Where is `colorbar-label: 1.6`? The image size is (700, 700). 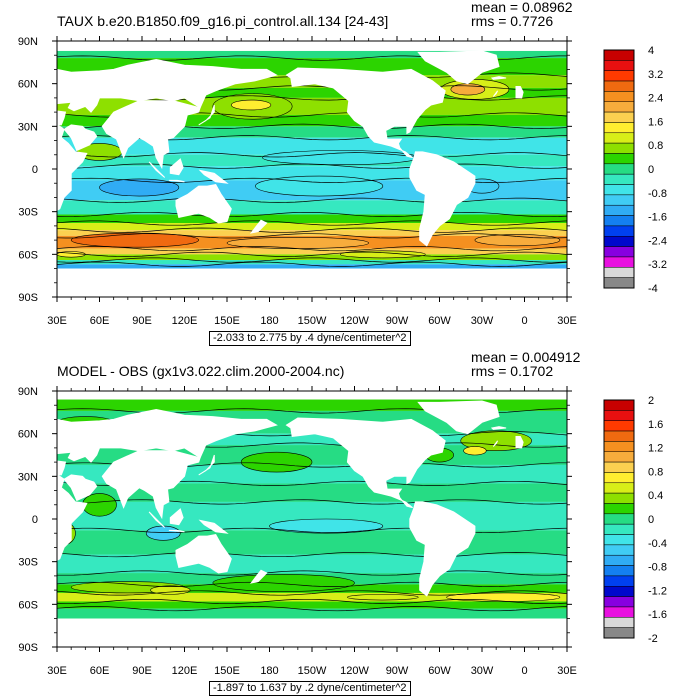
colorbar-label: 1.6 is located at coordinates (655, 425).